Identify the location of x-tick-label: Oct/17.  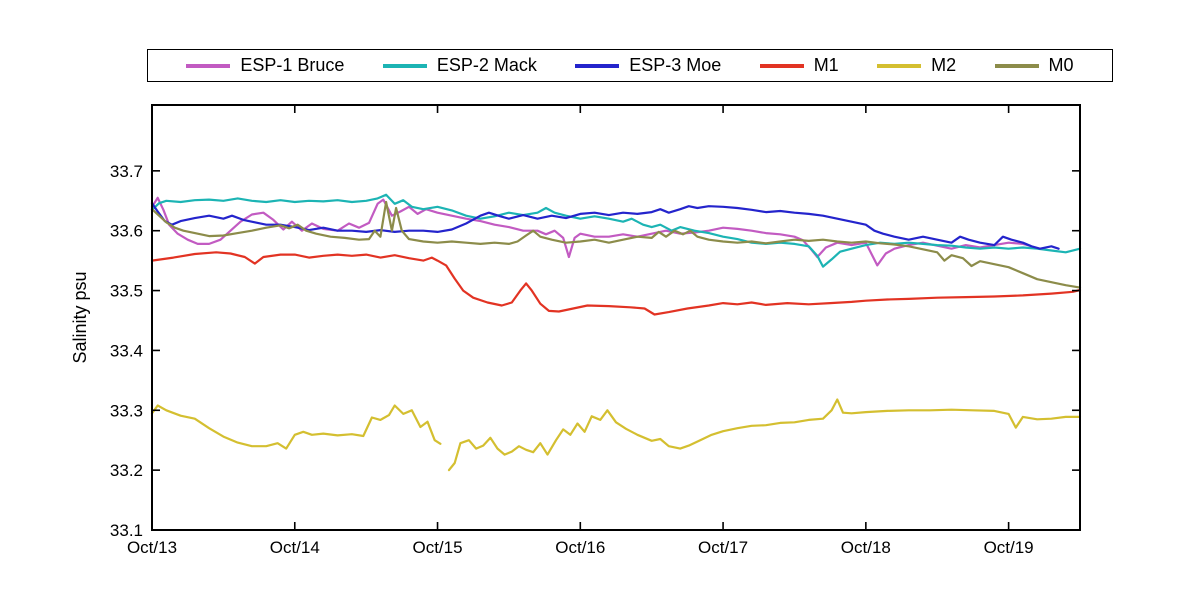
(723, 547).